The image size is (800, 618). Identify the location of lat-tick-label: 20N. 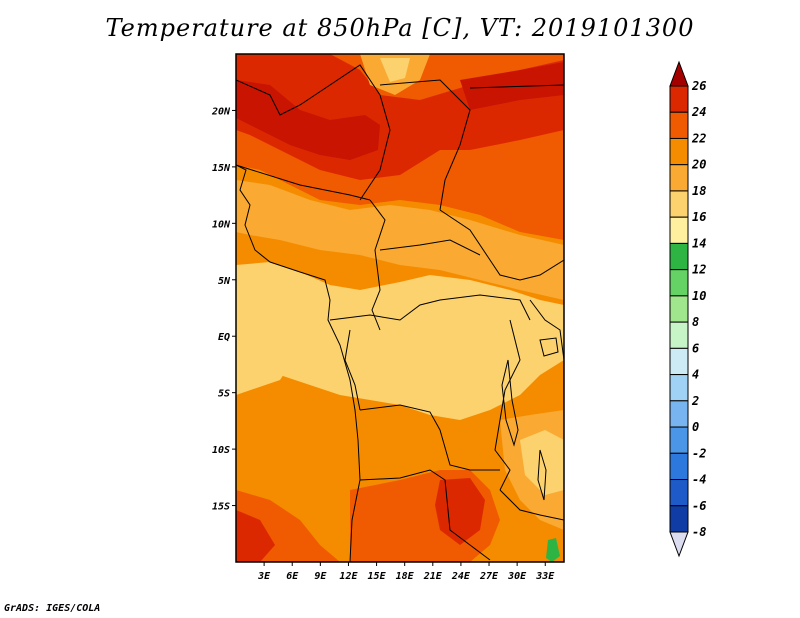
(221, 111).